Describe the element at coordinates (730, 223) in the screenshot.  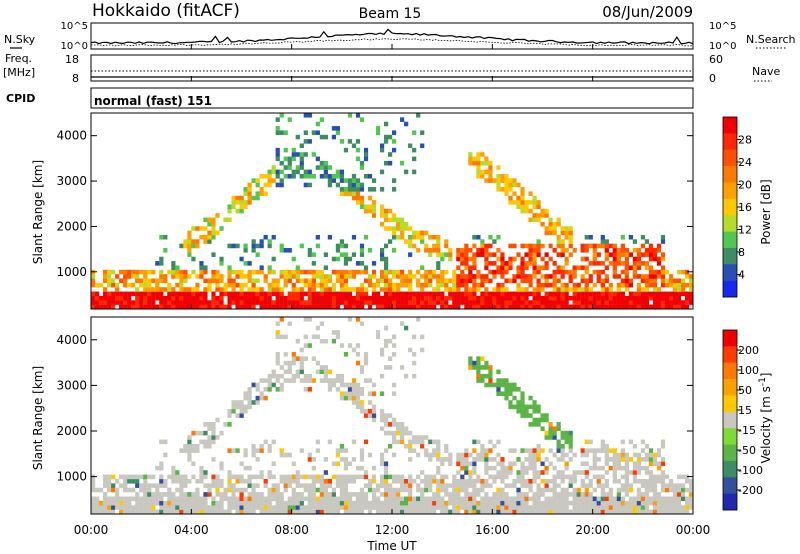
I see `power-colorbar-swatch` at that location.